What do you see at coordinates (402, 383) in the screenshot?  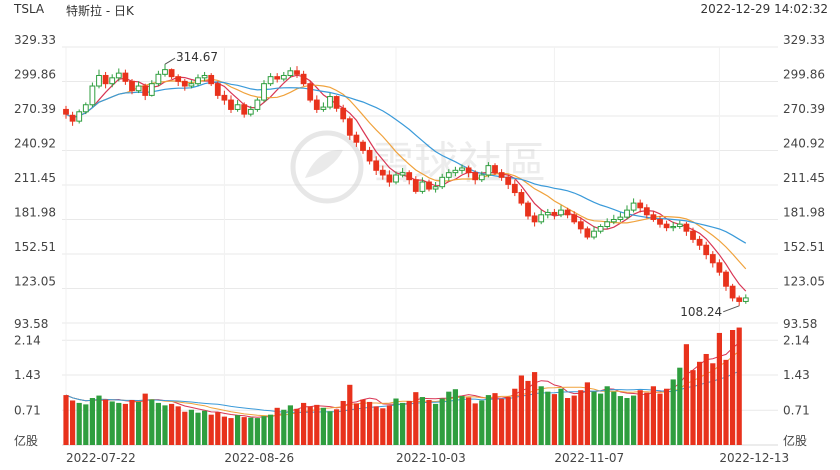 I see `volume-ma10-line` at bounding box center [402, 383].